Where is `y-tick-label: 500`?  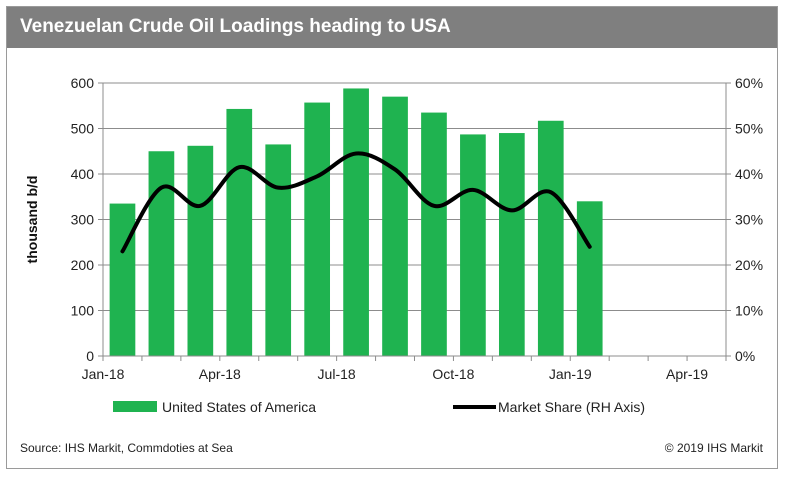 y-tick-label: 500 is located at coordinates (83, 129).